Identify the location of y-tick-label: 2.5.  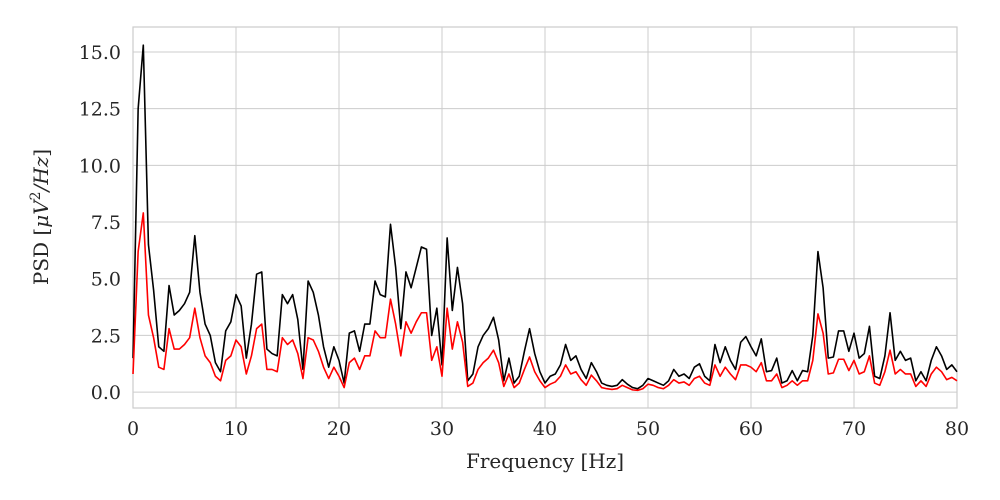
(106, 336).